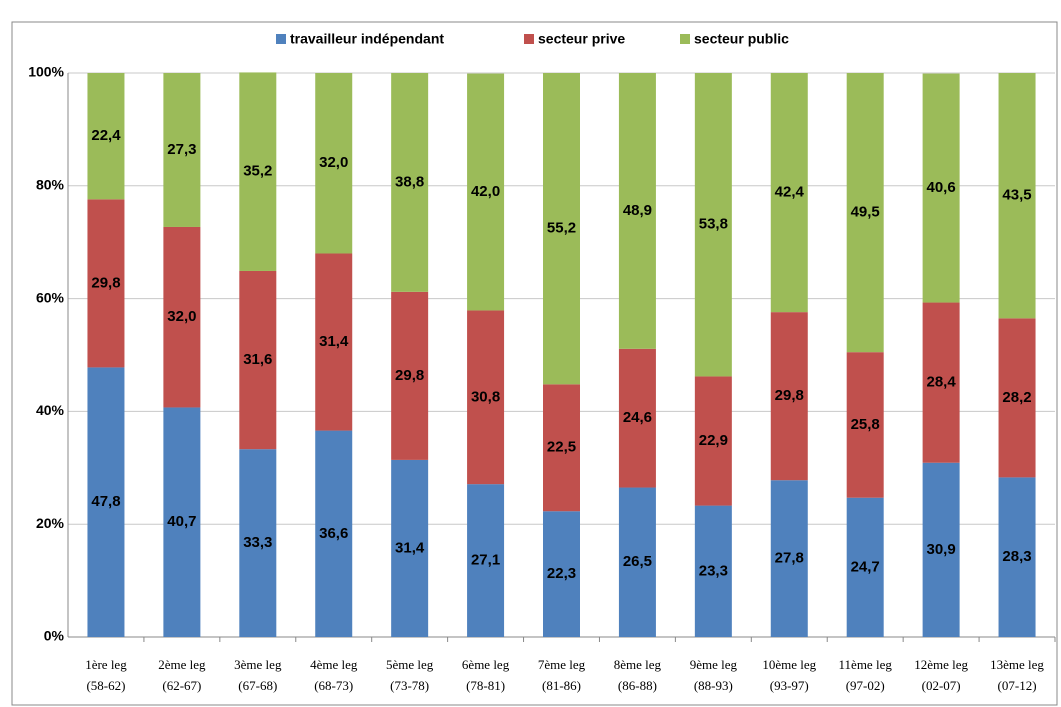  I want to click on x-tick-label: 11ème leg, so click(866, 664).